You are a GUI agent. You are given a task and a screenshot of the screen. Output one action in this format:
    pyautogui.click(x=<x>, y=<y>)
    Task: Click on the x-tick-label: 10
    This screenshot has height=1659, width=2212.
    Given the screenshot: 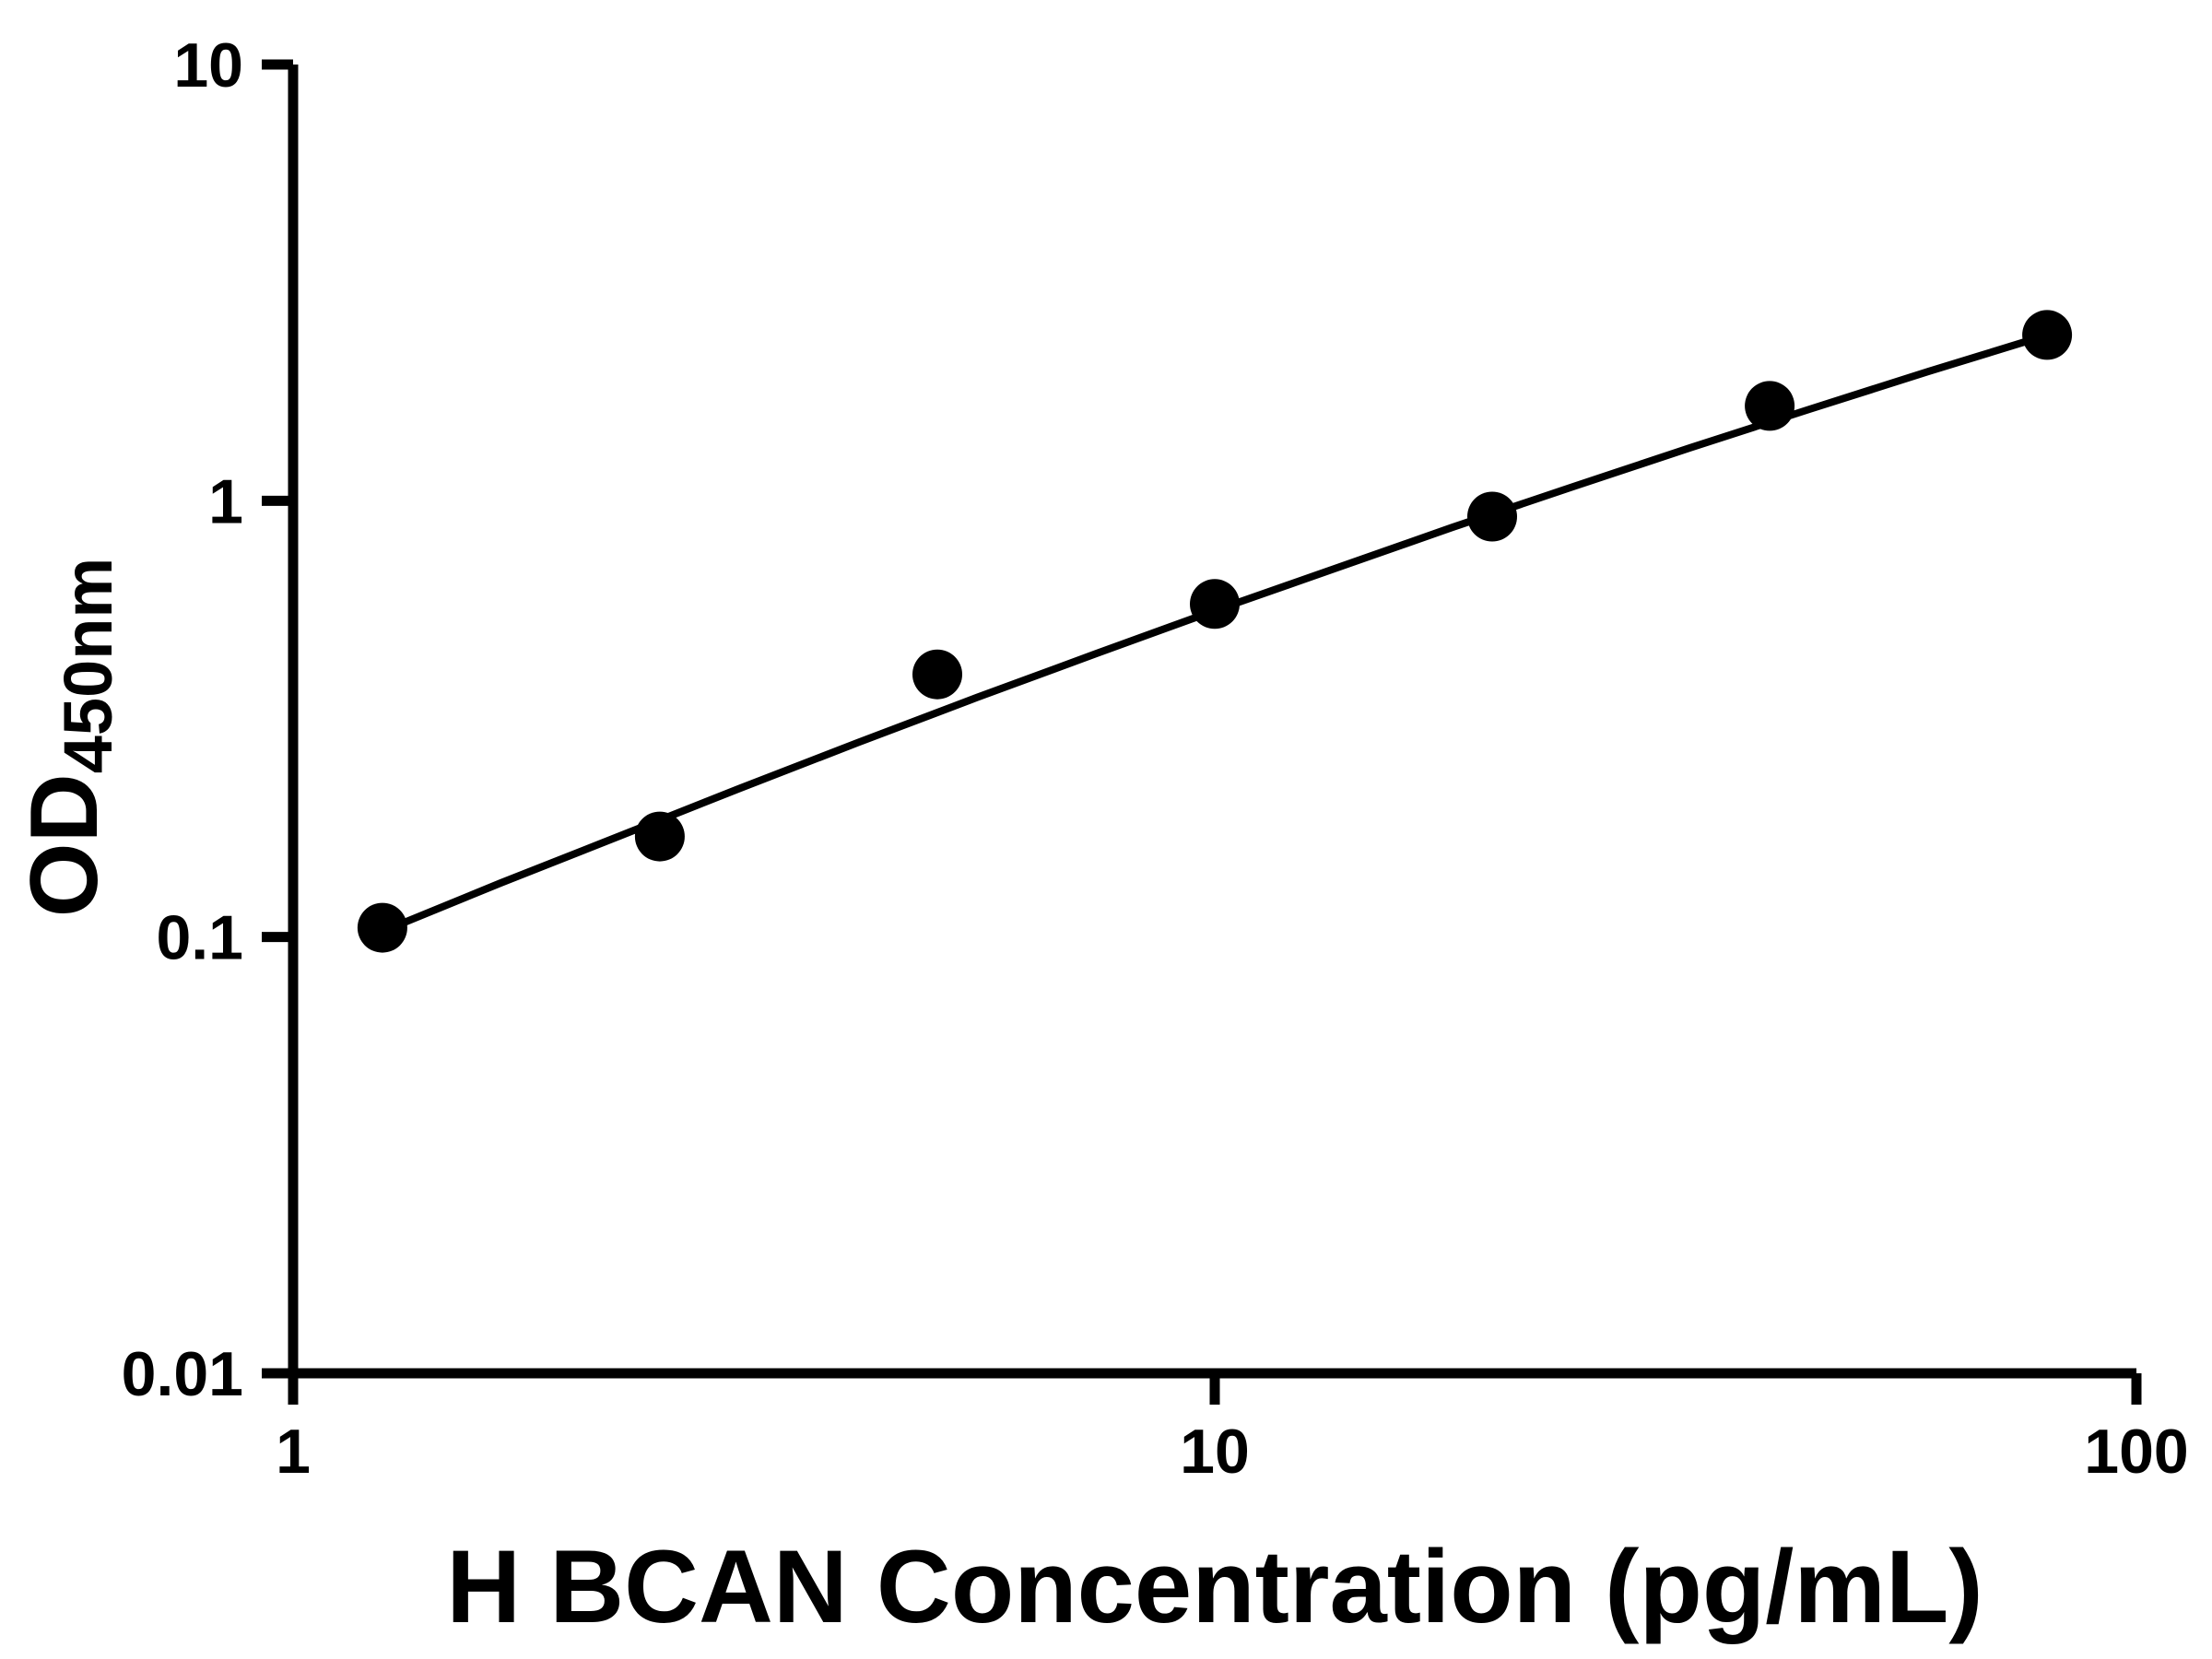 What is the action you would take?
    pyautogui.click(x=1215, y=1452)
    